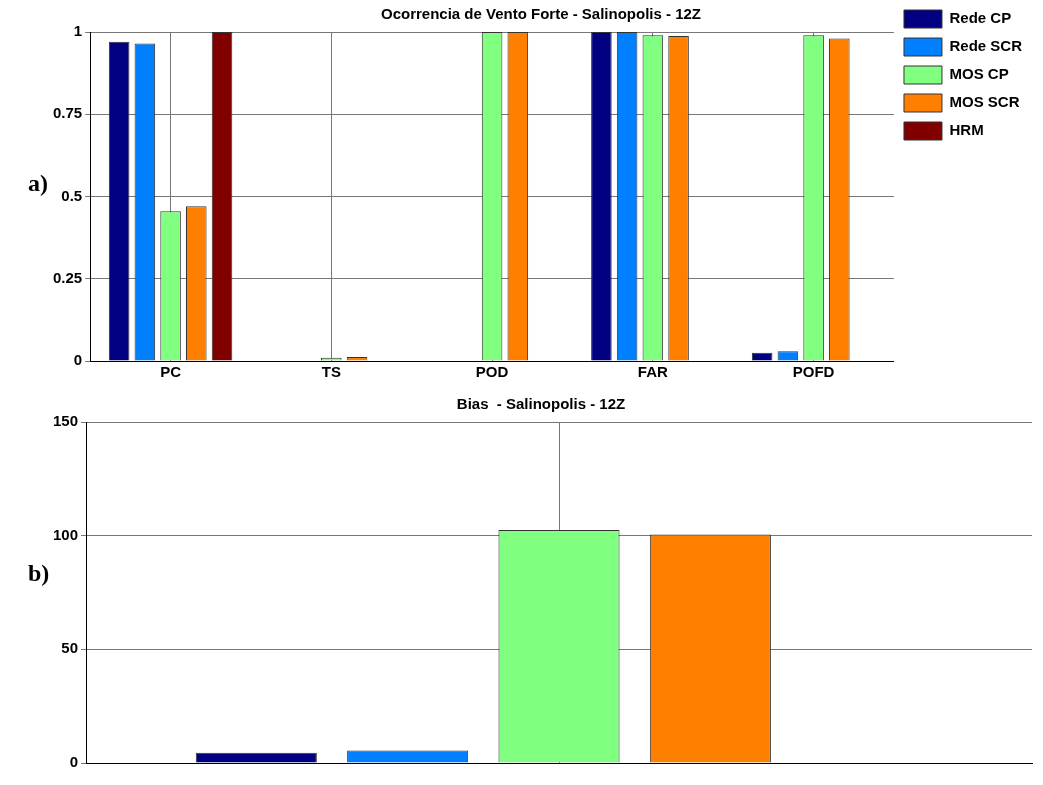 This screenshot has height=785, width=1043. What do you see at coordinates (984, 102) in the screenshot?
I see `legend-label: MOS SCR` at bounding box center [984, 102].